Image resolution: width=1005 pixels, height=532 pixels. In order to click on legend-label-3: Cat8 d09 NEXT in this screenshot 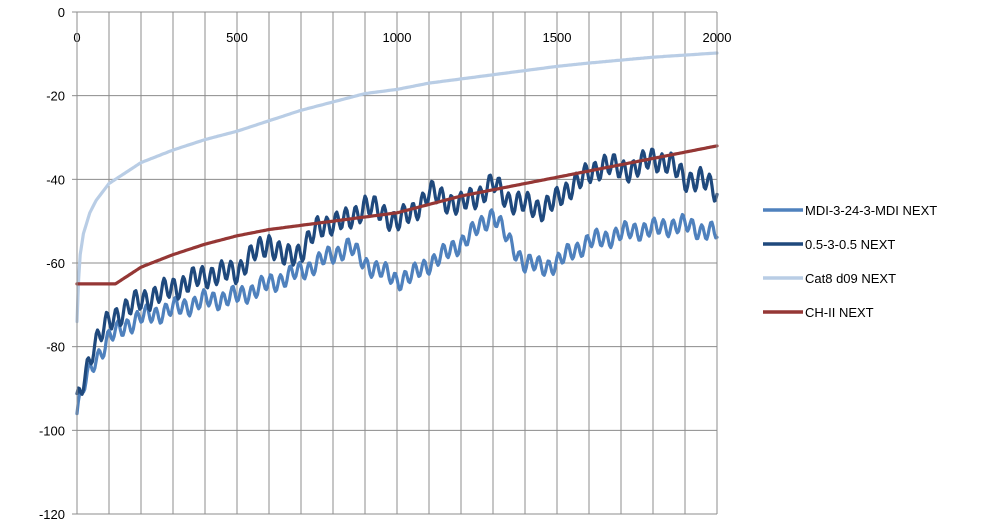, I will do `click(850, 278)`.